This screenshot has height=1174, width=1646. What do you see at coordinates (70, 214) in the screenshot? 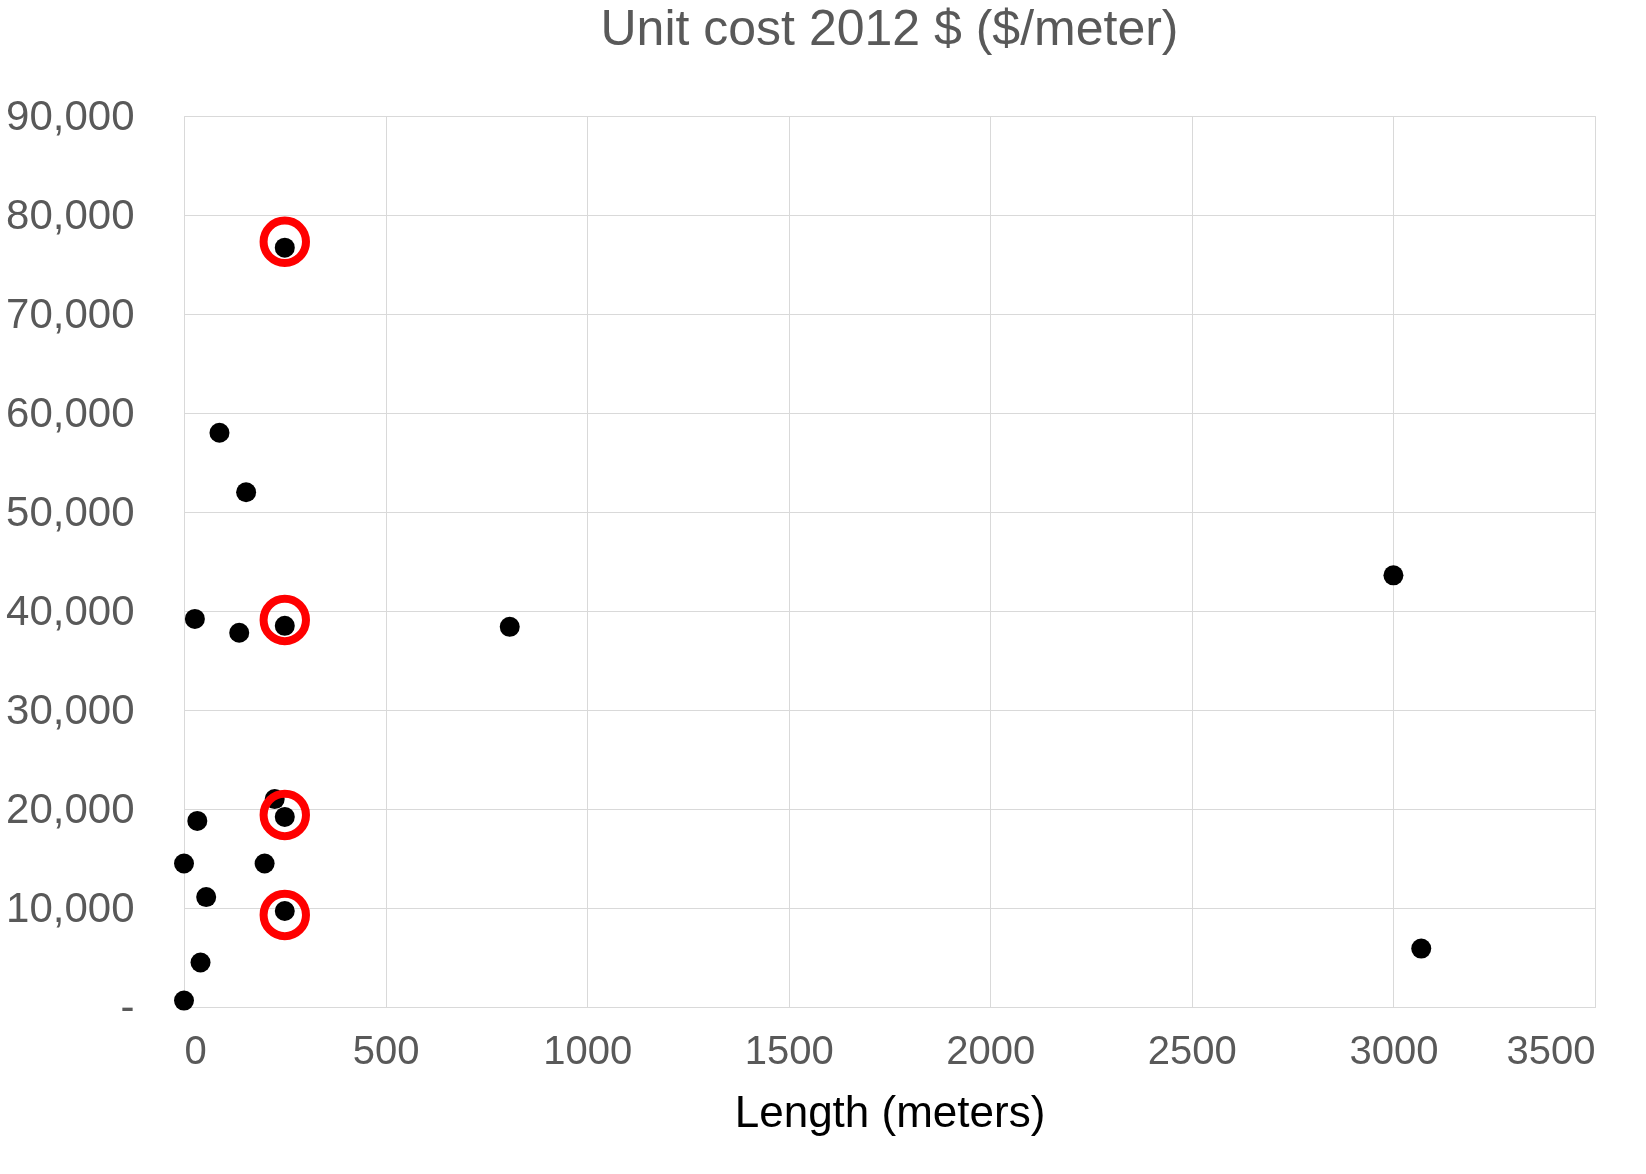
I see `y-tick-label: 80,000` at bounding box center [70, 214].